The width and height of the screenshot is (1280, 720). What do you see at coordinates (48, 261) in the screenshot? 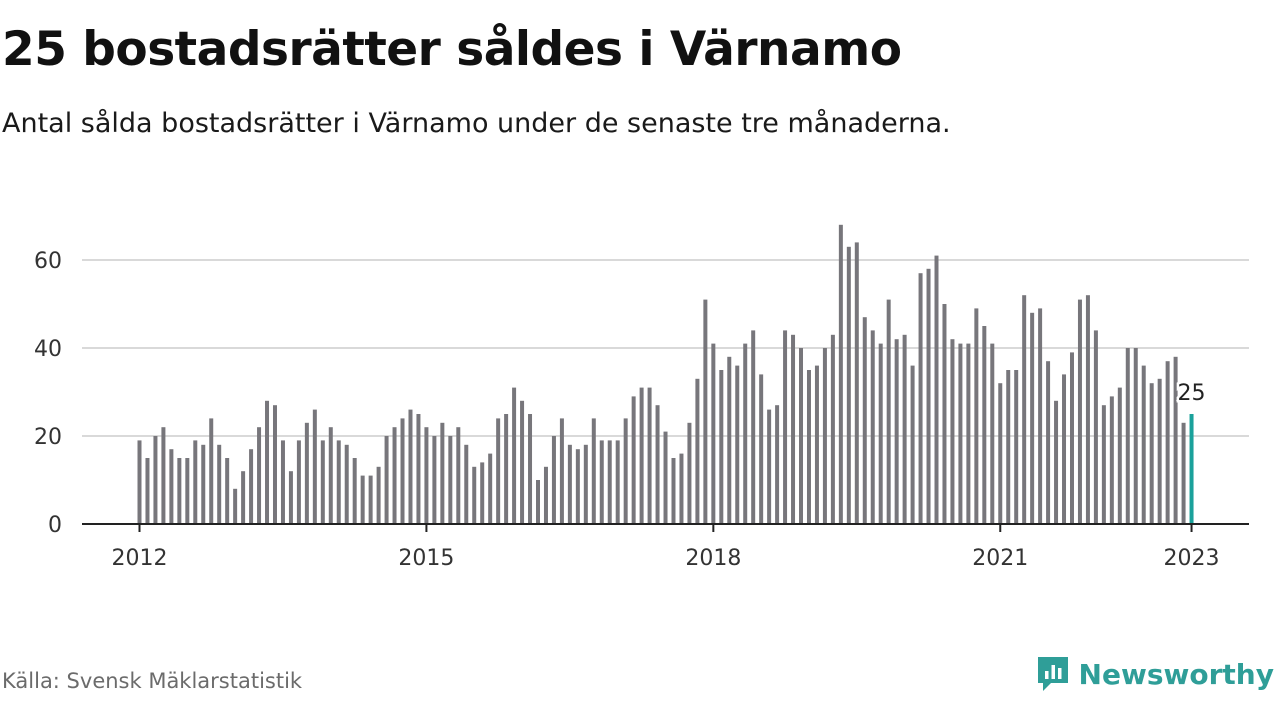
I see `y-tick-label: 60` at bounding box center [48, 261].